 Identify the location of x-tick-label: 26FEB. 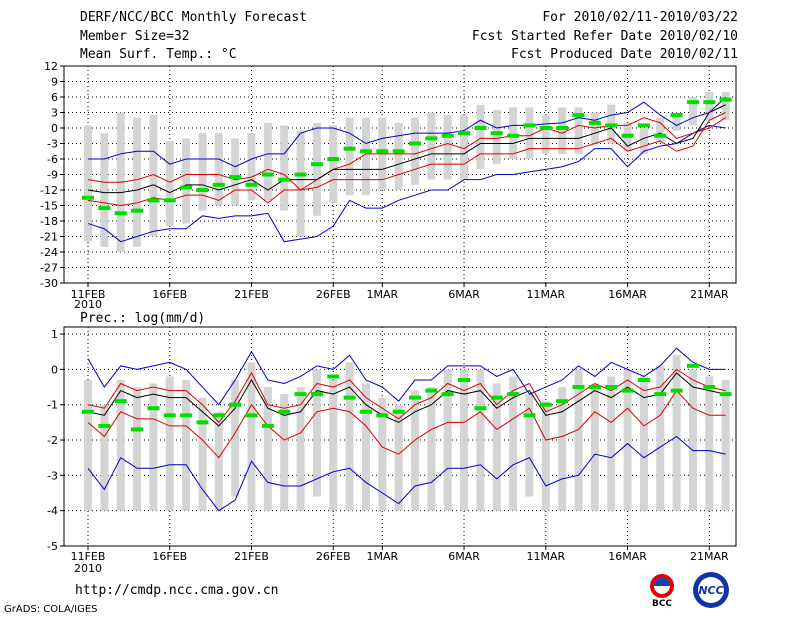
(333, 294).